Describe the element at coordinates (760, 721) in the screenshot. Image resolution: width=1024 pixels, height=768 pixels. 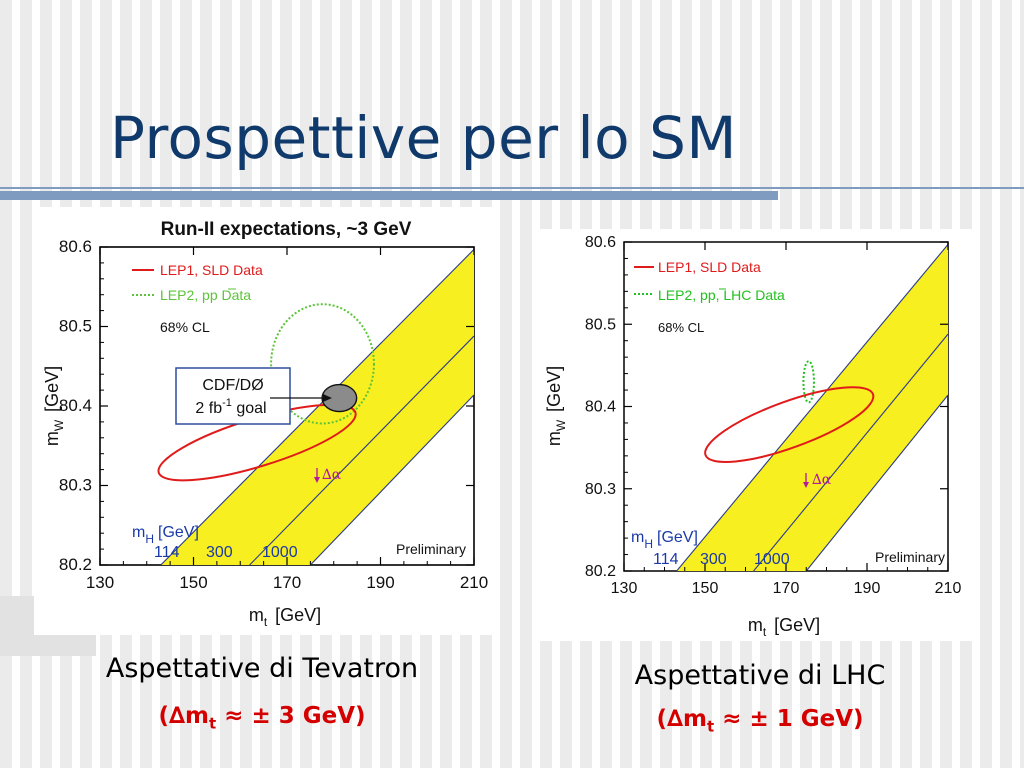
I see `lhc-mt-precision: (∆mt ≈ ± 1 GeV)` at that location.